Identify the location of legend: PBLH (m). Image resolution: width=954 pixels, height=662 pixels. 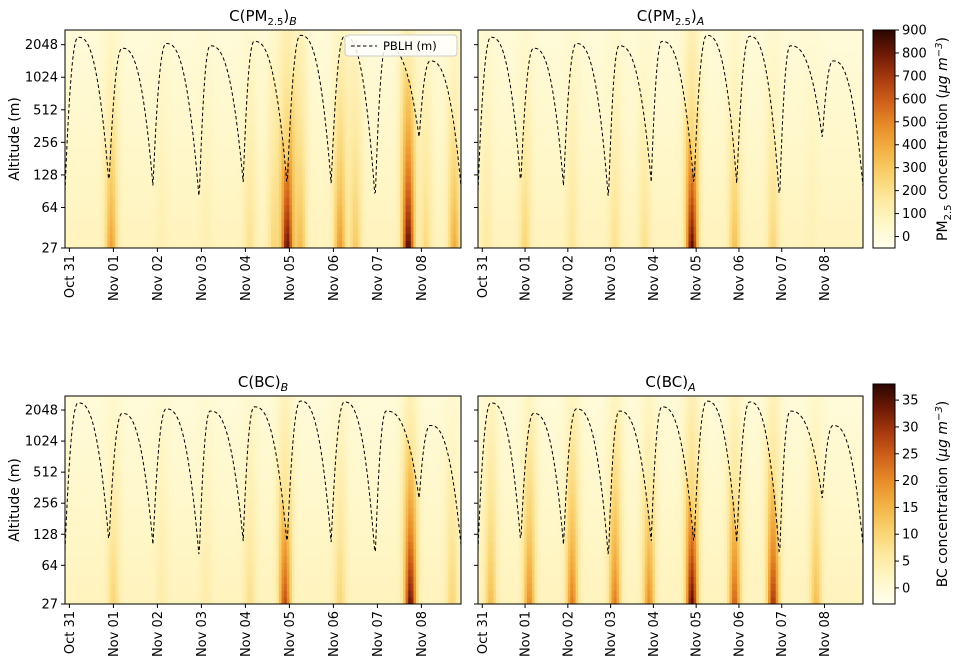
(401, 45).